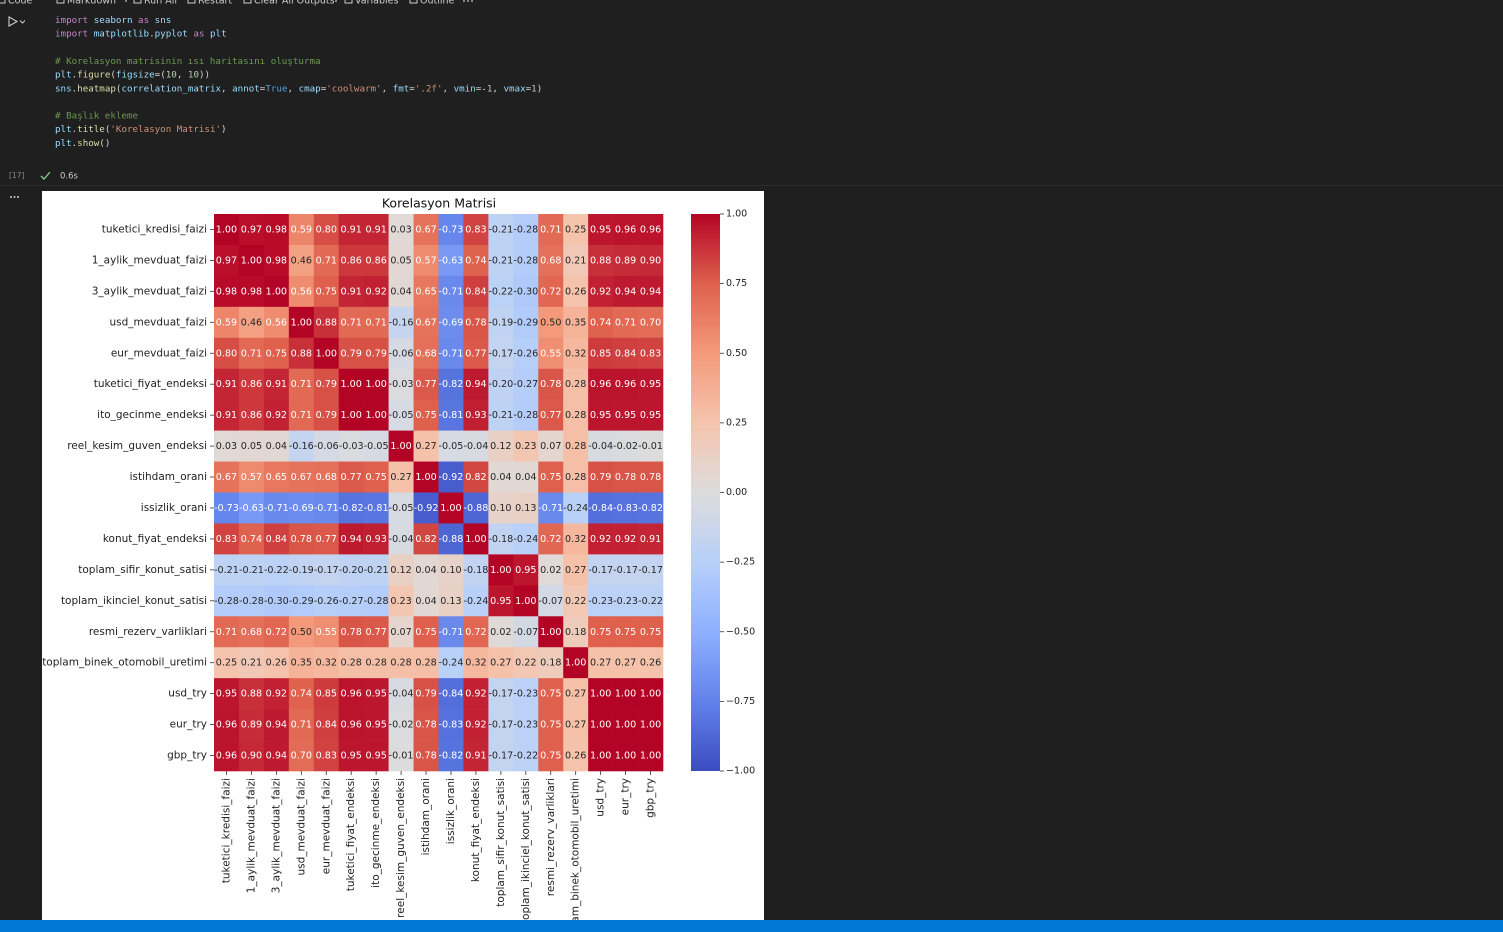  Describe the element at coordinates (14, 197) in the screenshot. I see `output-menu` at that location.